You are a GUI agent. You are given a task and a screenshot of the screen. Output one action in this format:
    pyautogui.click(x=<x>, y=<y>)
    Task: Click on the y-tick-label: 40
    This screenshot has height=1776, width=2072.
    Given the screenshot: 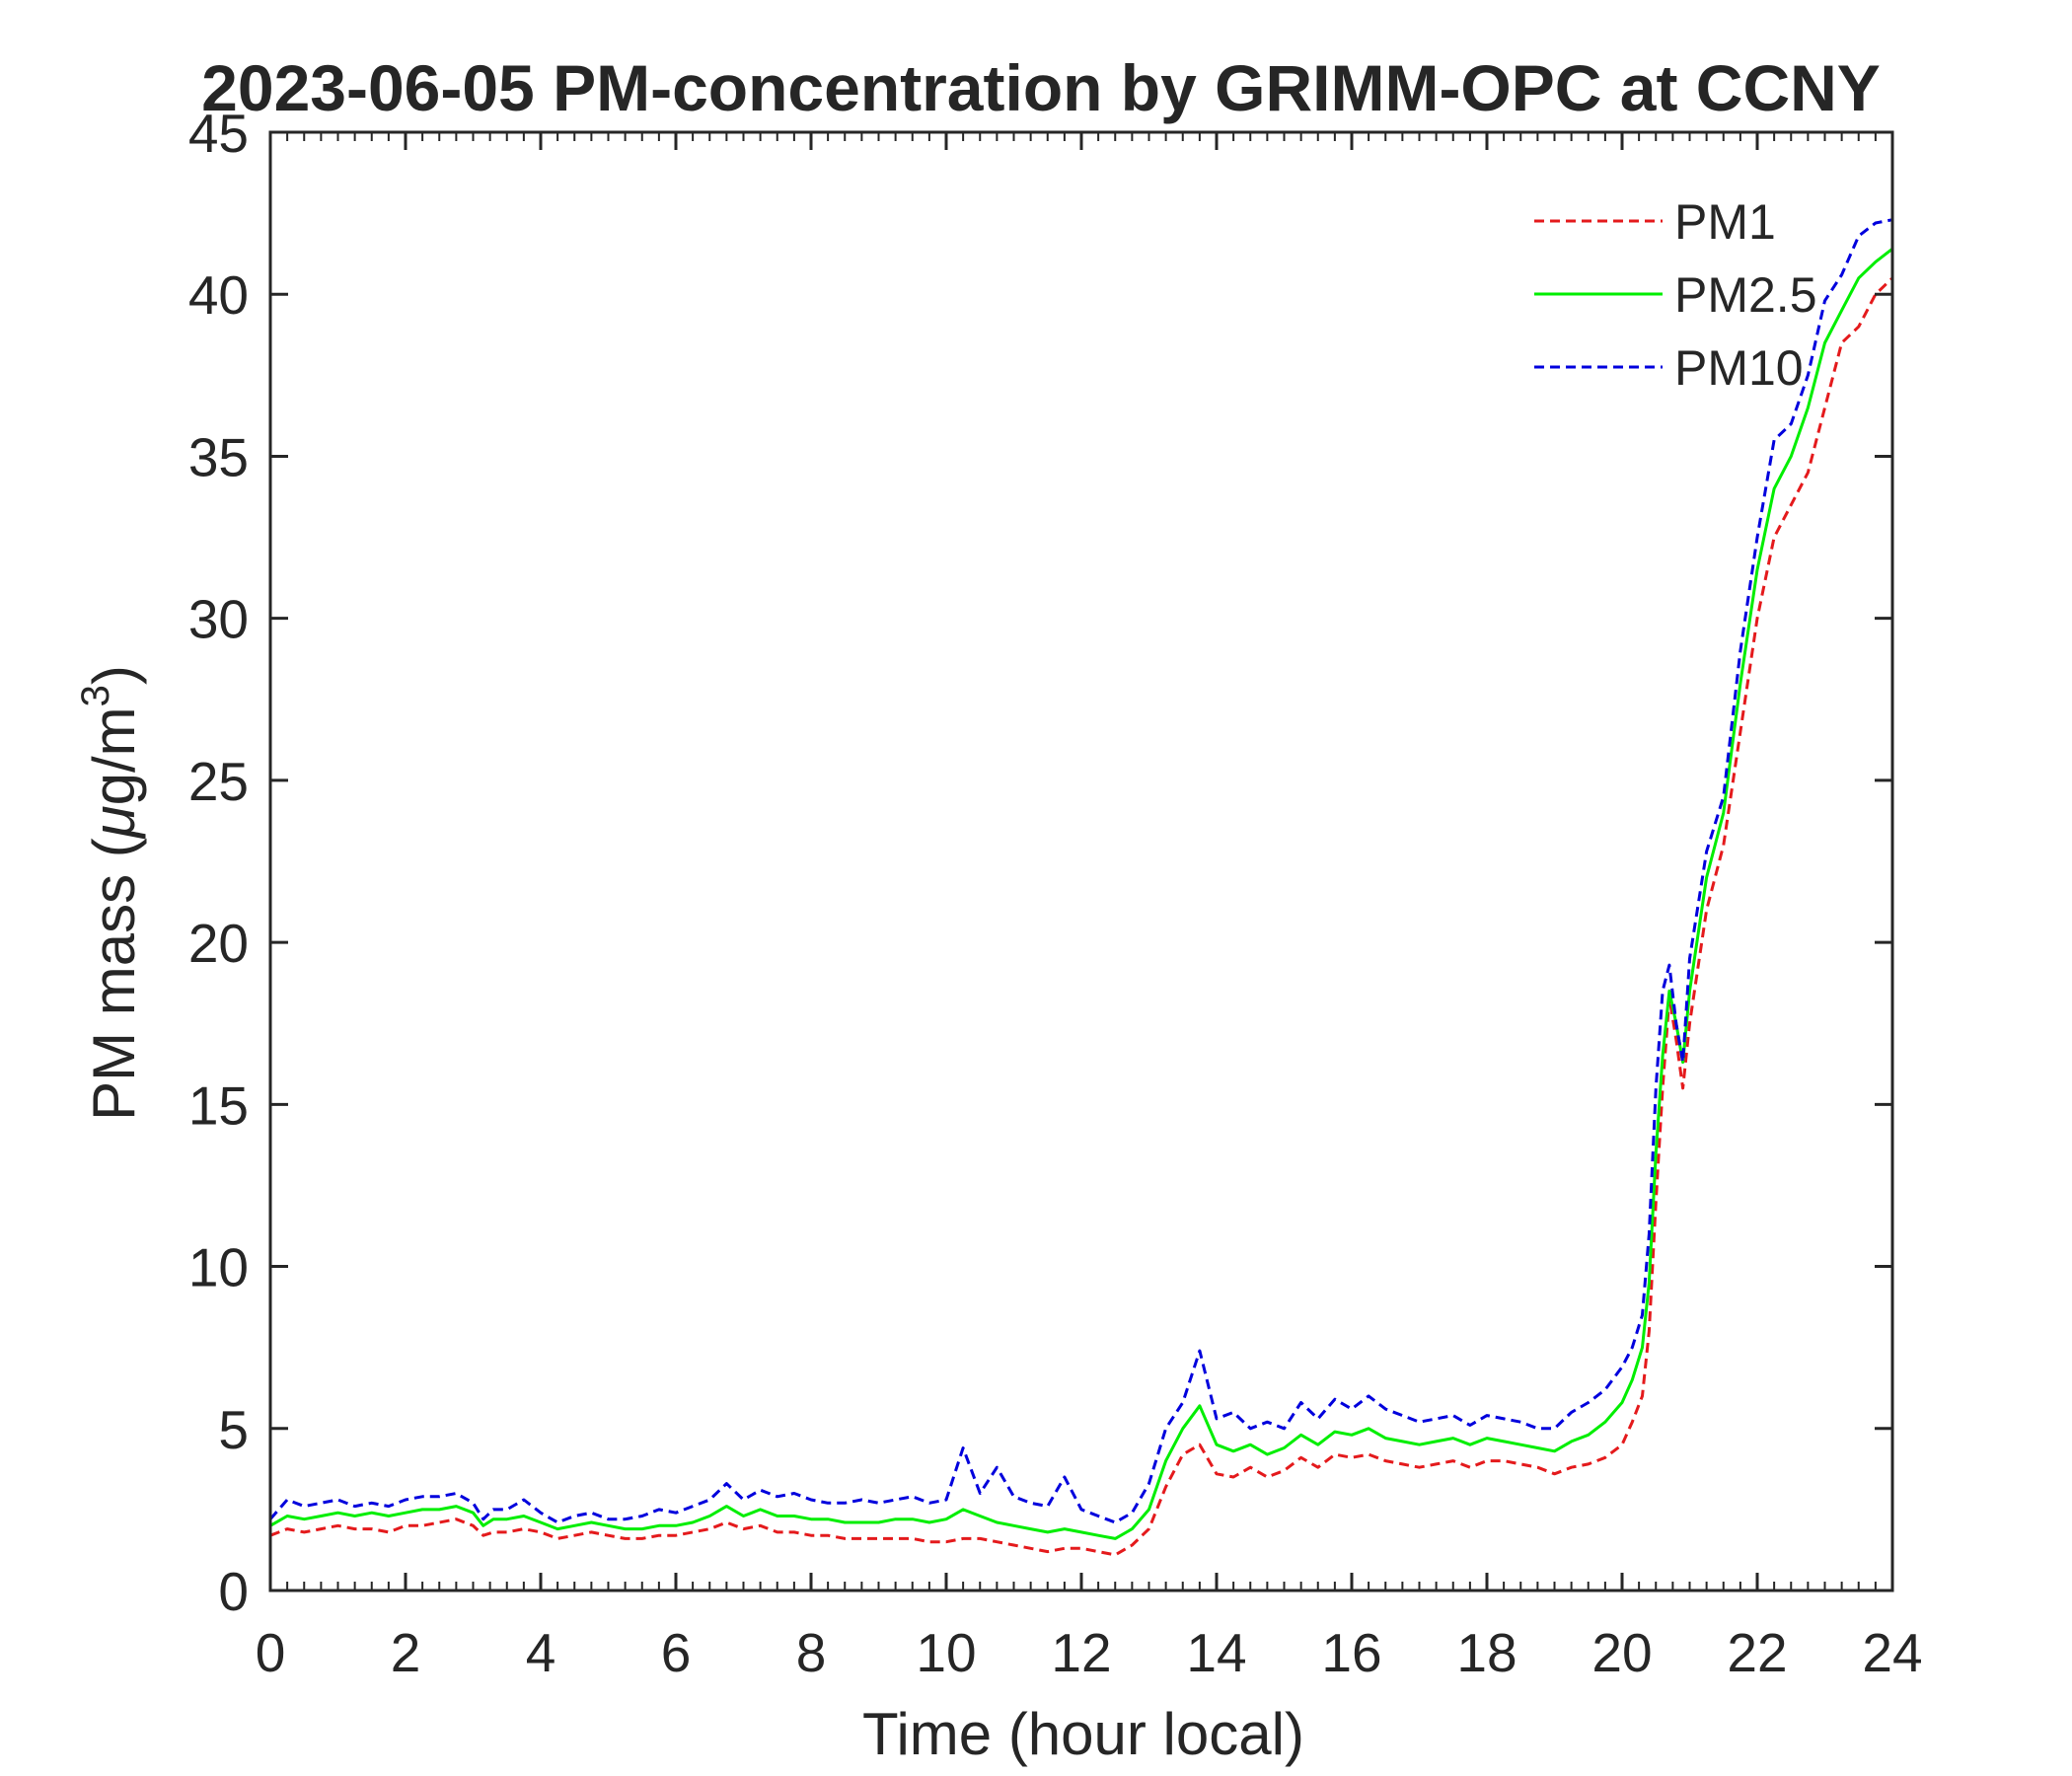 What is the action you would take?
    pyautogui.click(x=218, y=295)
    